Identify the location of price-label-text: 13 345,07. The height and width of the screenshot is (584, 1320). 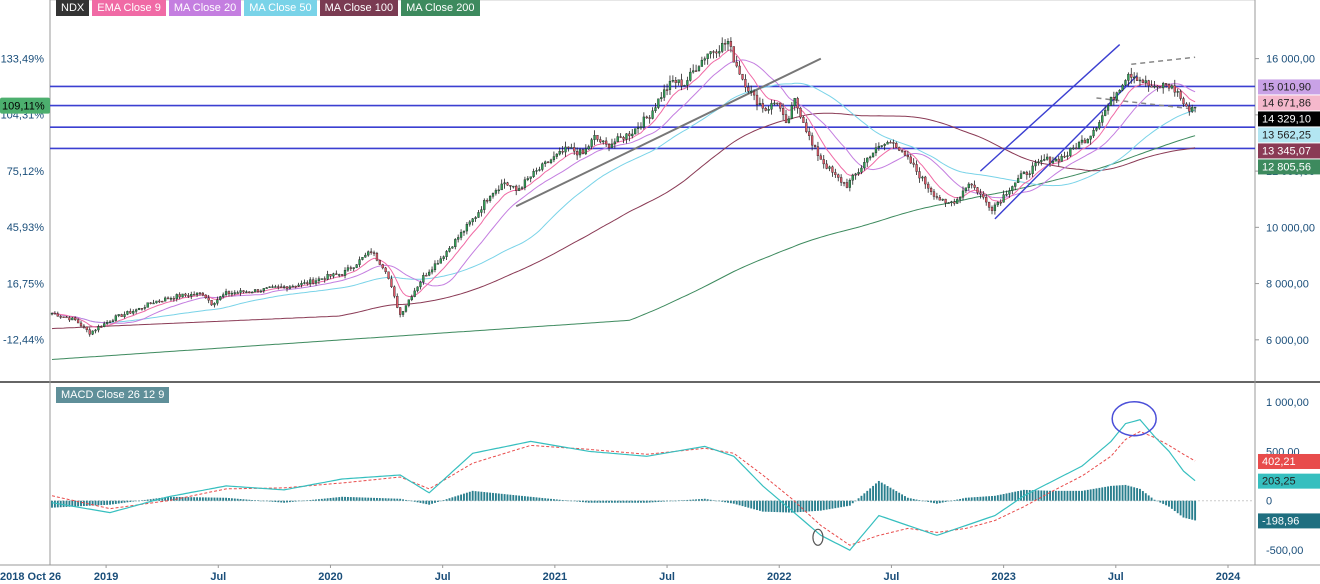
(1286, 151).